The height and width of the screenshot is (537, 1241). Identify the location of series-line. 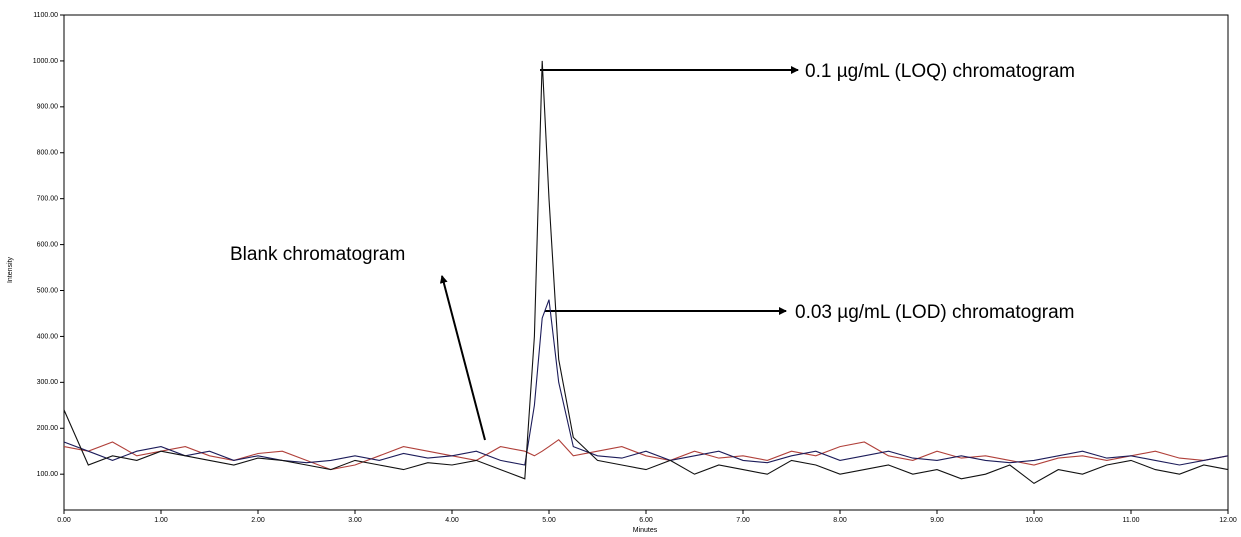
(646, 454).